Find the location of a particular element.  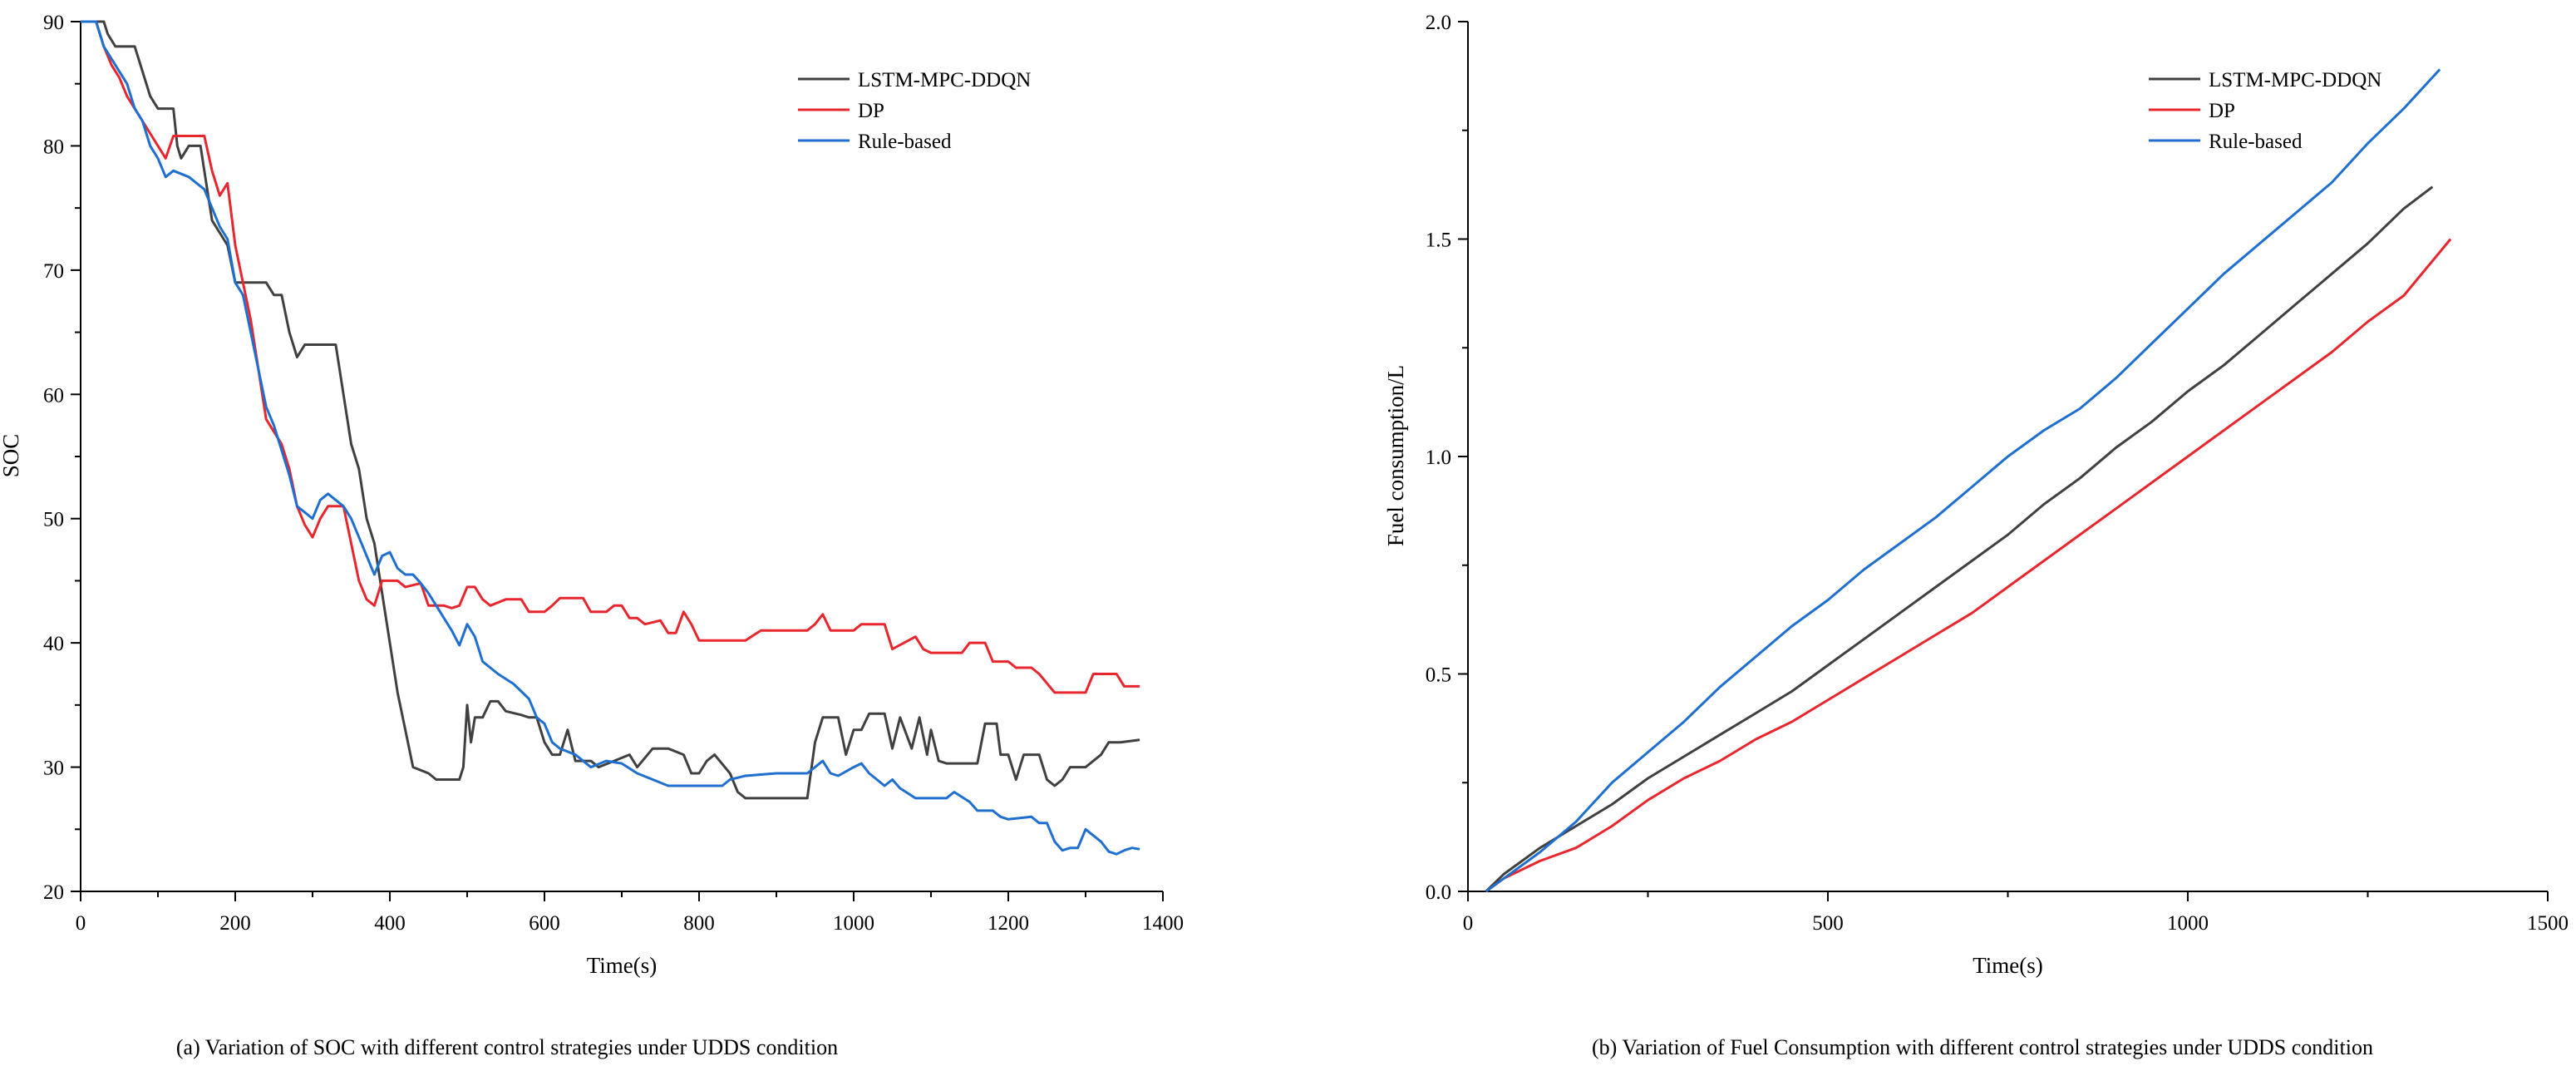

y-axis-title: Fuel consumption/L is located at coordinates (1395, 455).